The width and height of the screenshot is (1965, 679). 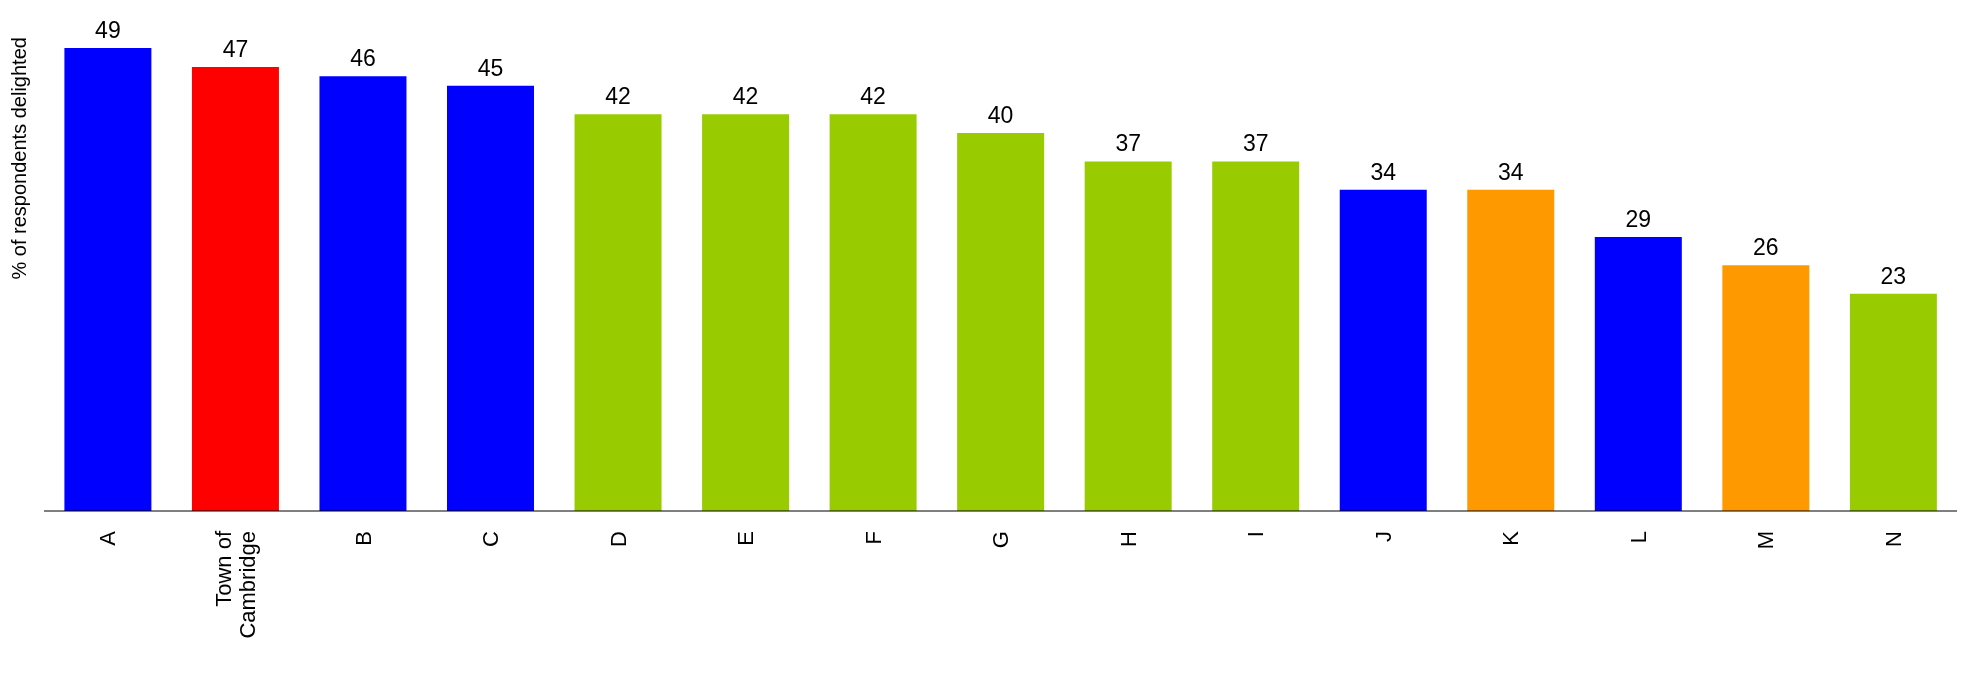 What do you see at coordinates (235, 584) in the screenshot?
I see `x-tick-label: Town of Cambridge` at bounding box center [235, 584].